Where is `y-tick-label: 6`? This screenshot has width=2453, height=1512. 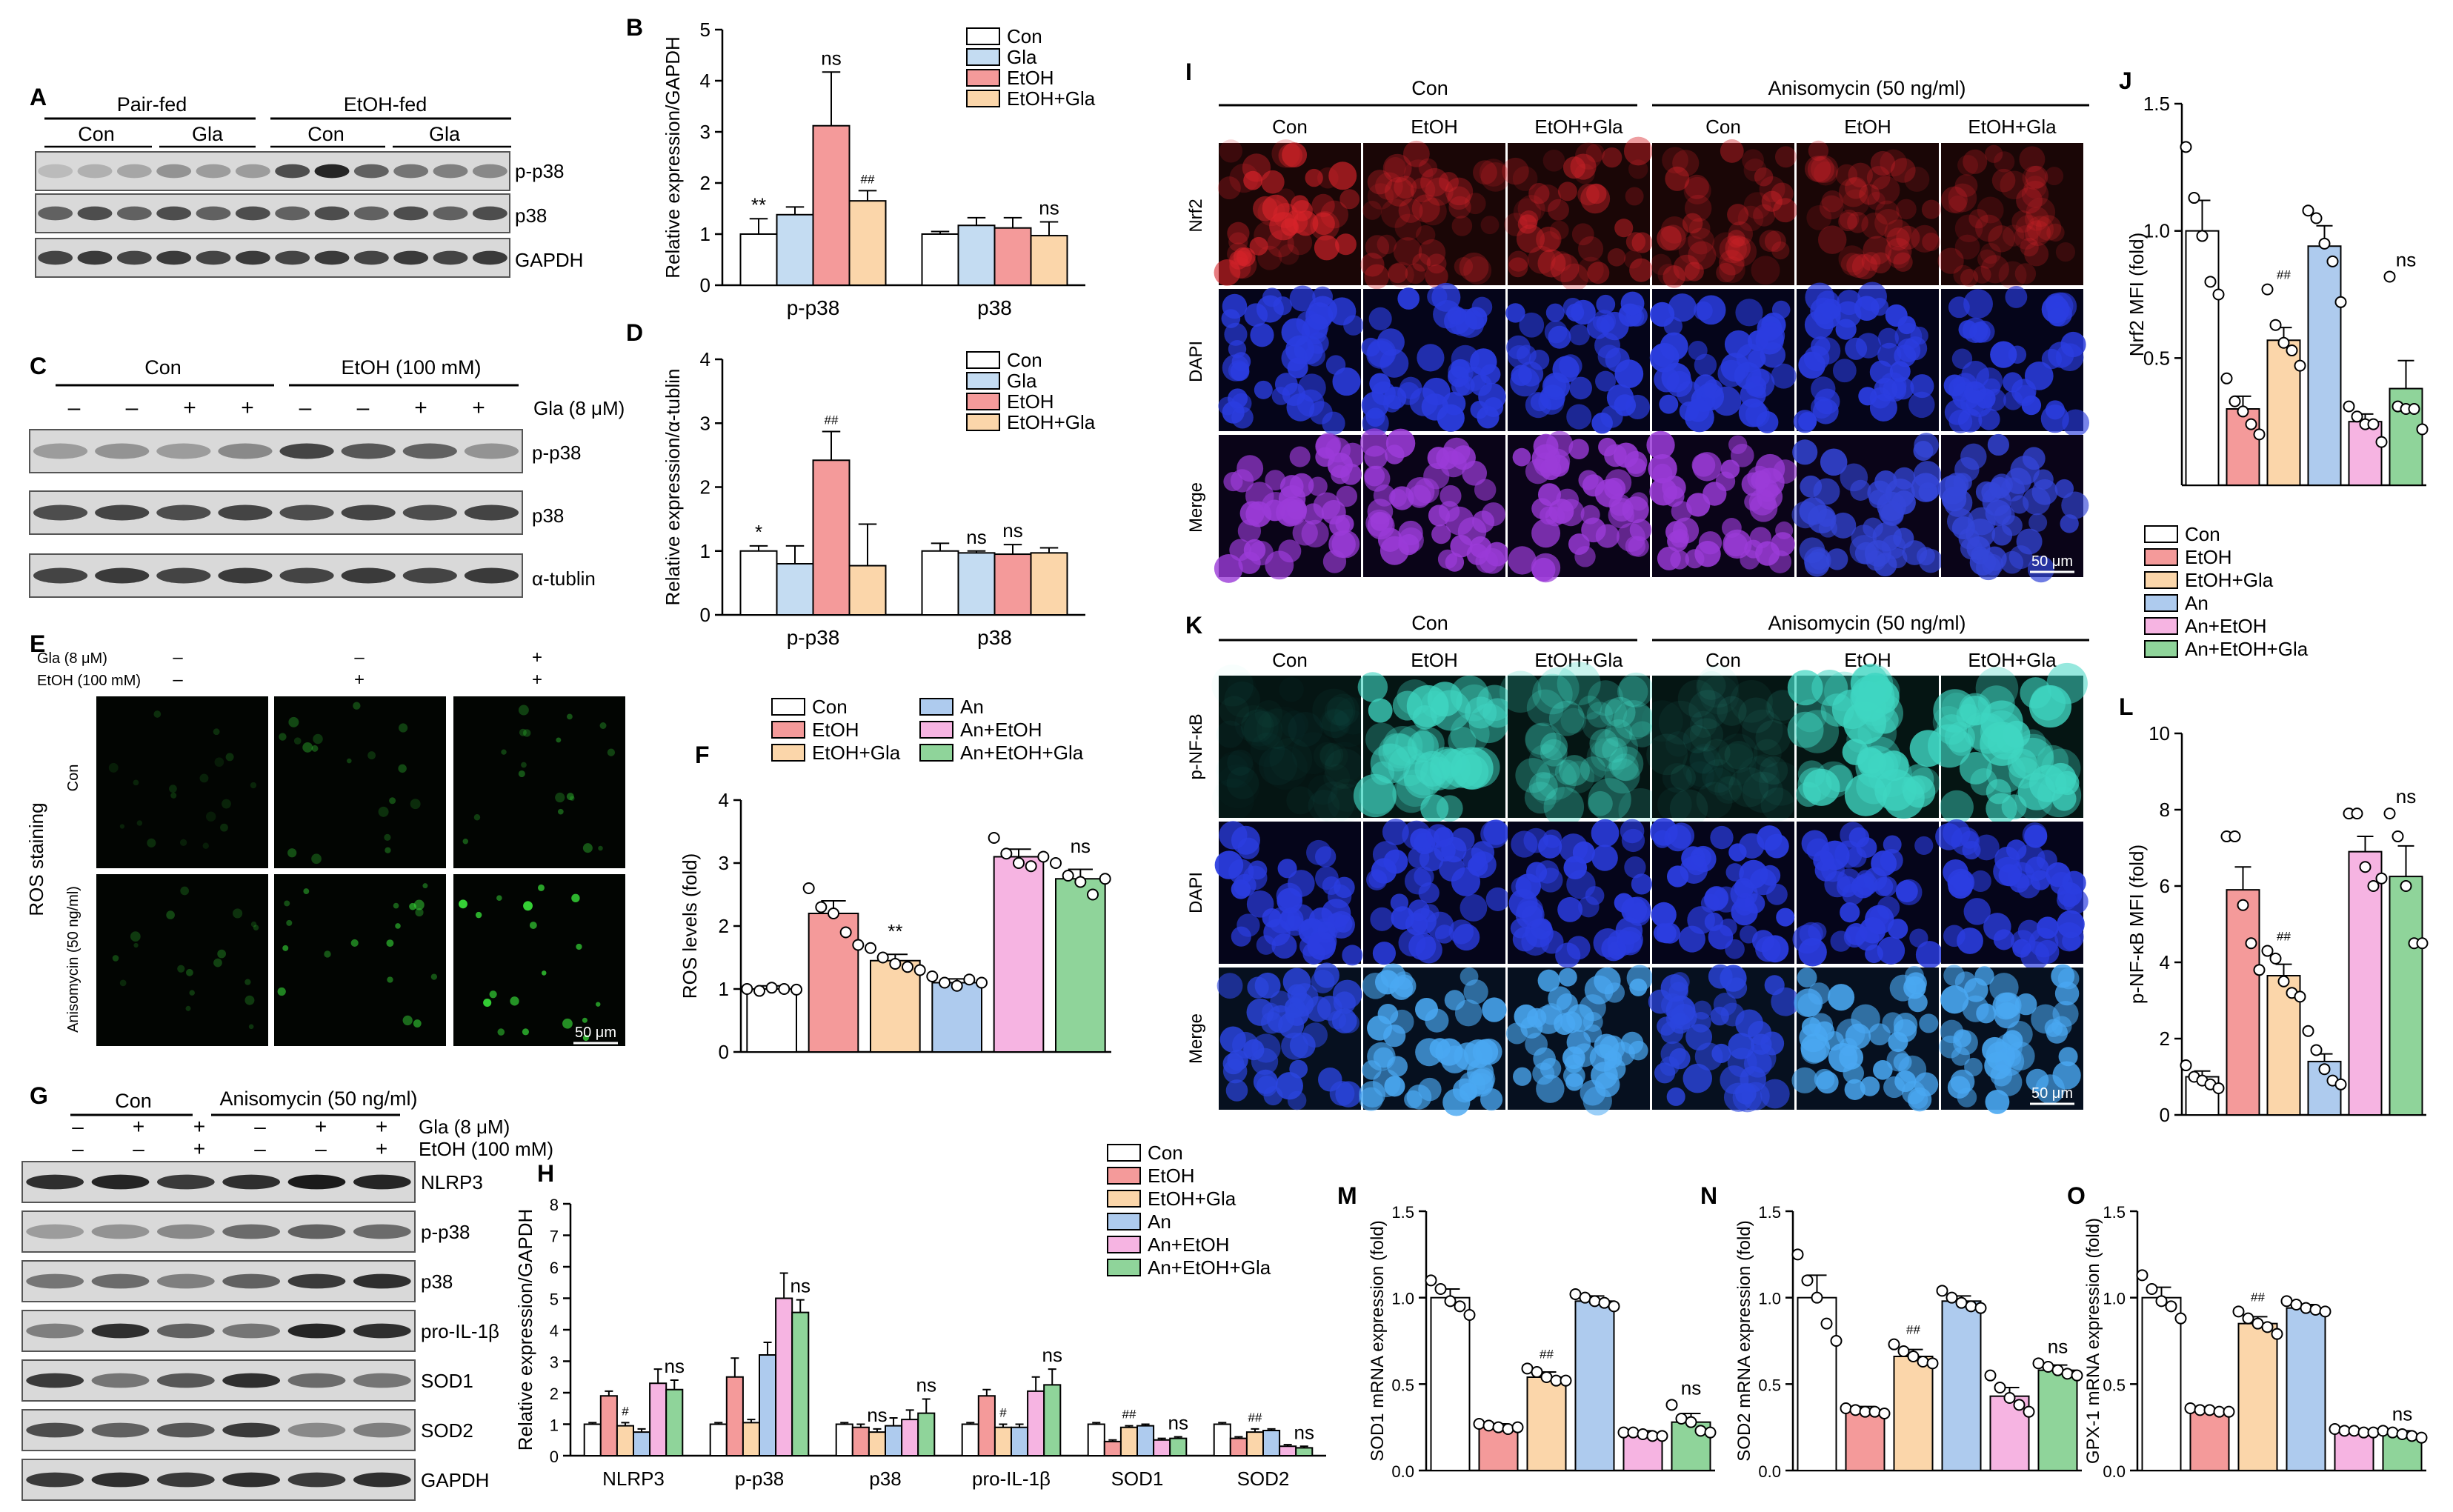
y-tick-label: 6 is located at coordinates (554, 1268).